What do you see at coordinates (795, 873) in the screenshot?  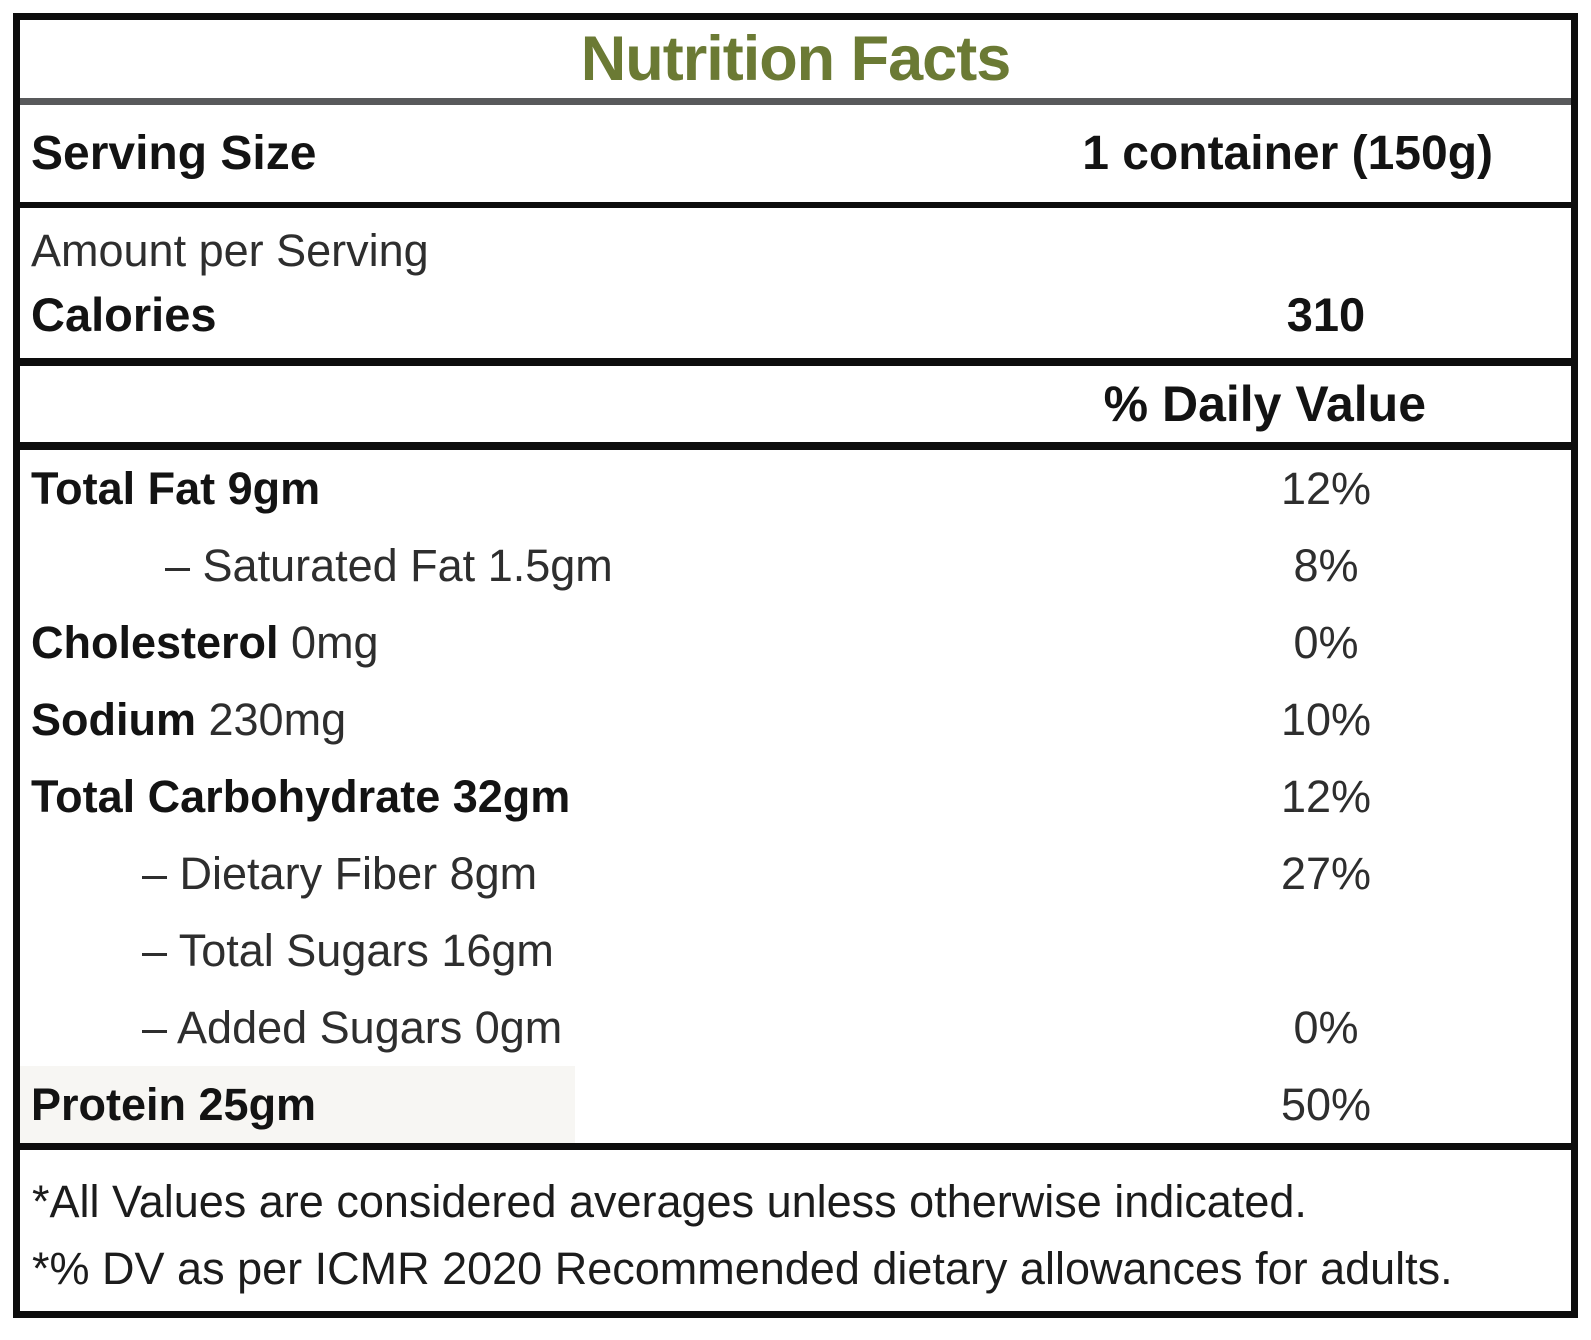 I see `nutrient-row-dietary-fiber: – Dietary Fiber 8gm 27%` at bounding box center [795, 873].